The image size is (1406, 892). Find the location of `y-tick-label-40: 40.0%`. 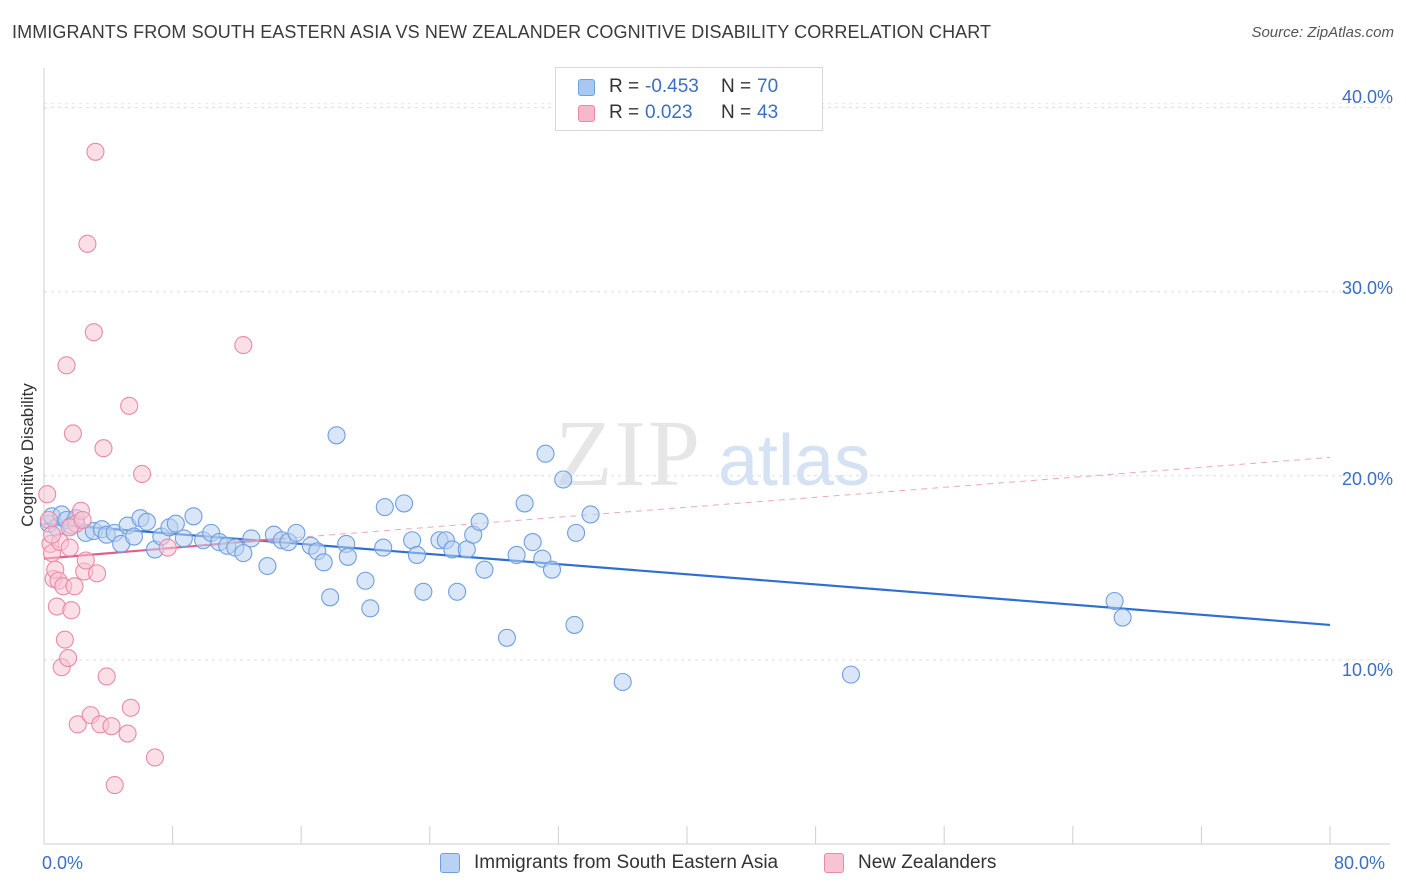

y-tick-label-40: 40.0% is located at coordinates (1367, 97).